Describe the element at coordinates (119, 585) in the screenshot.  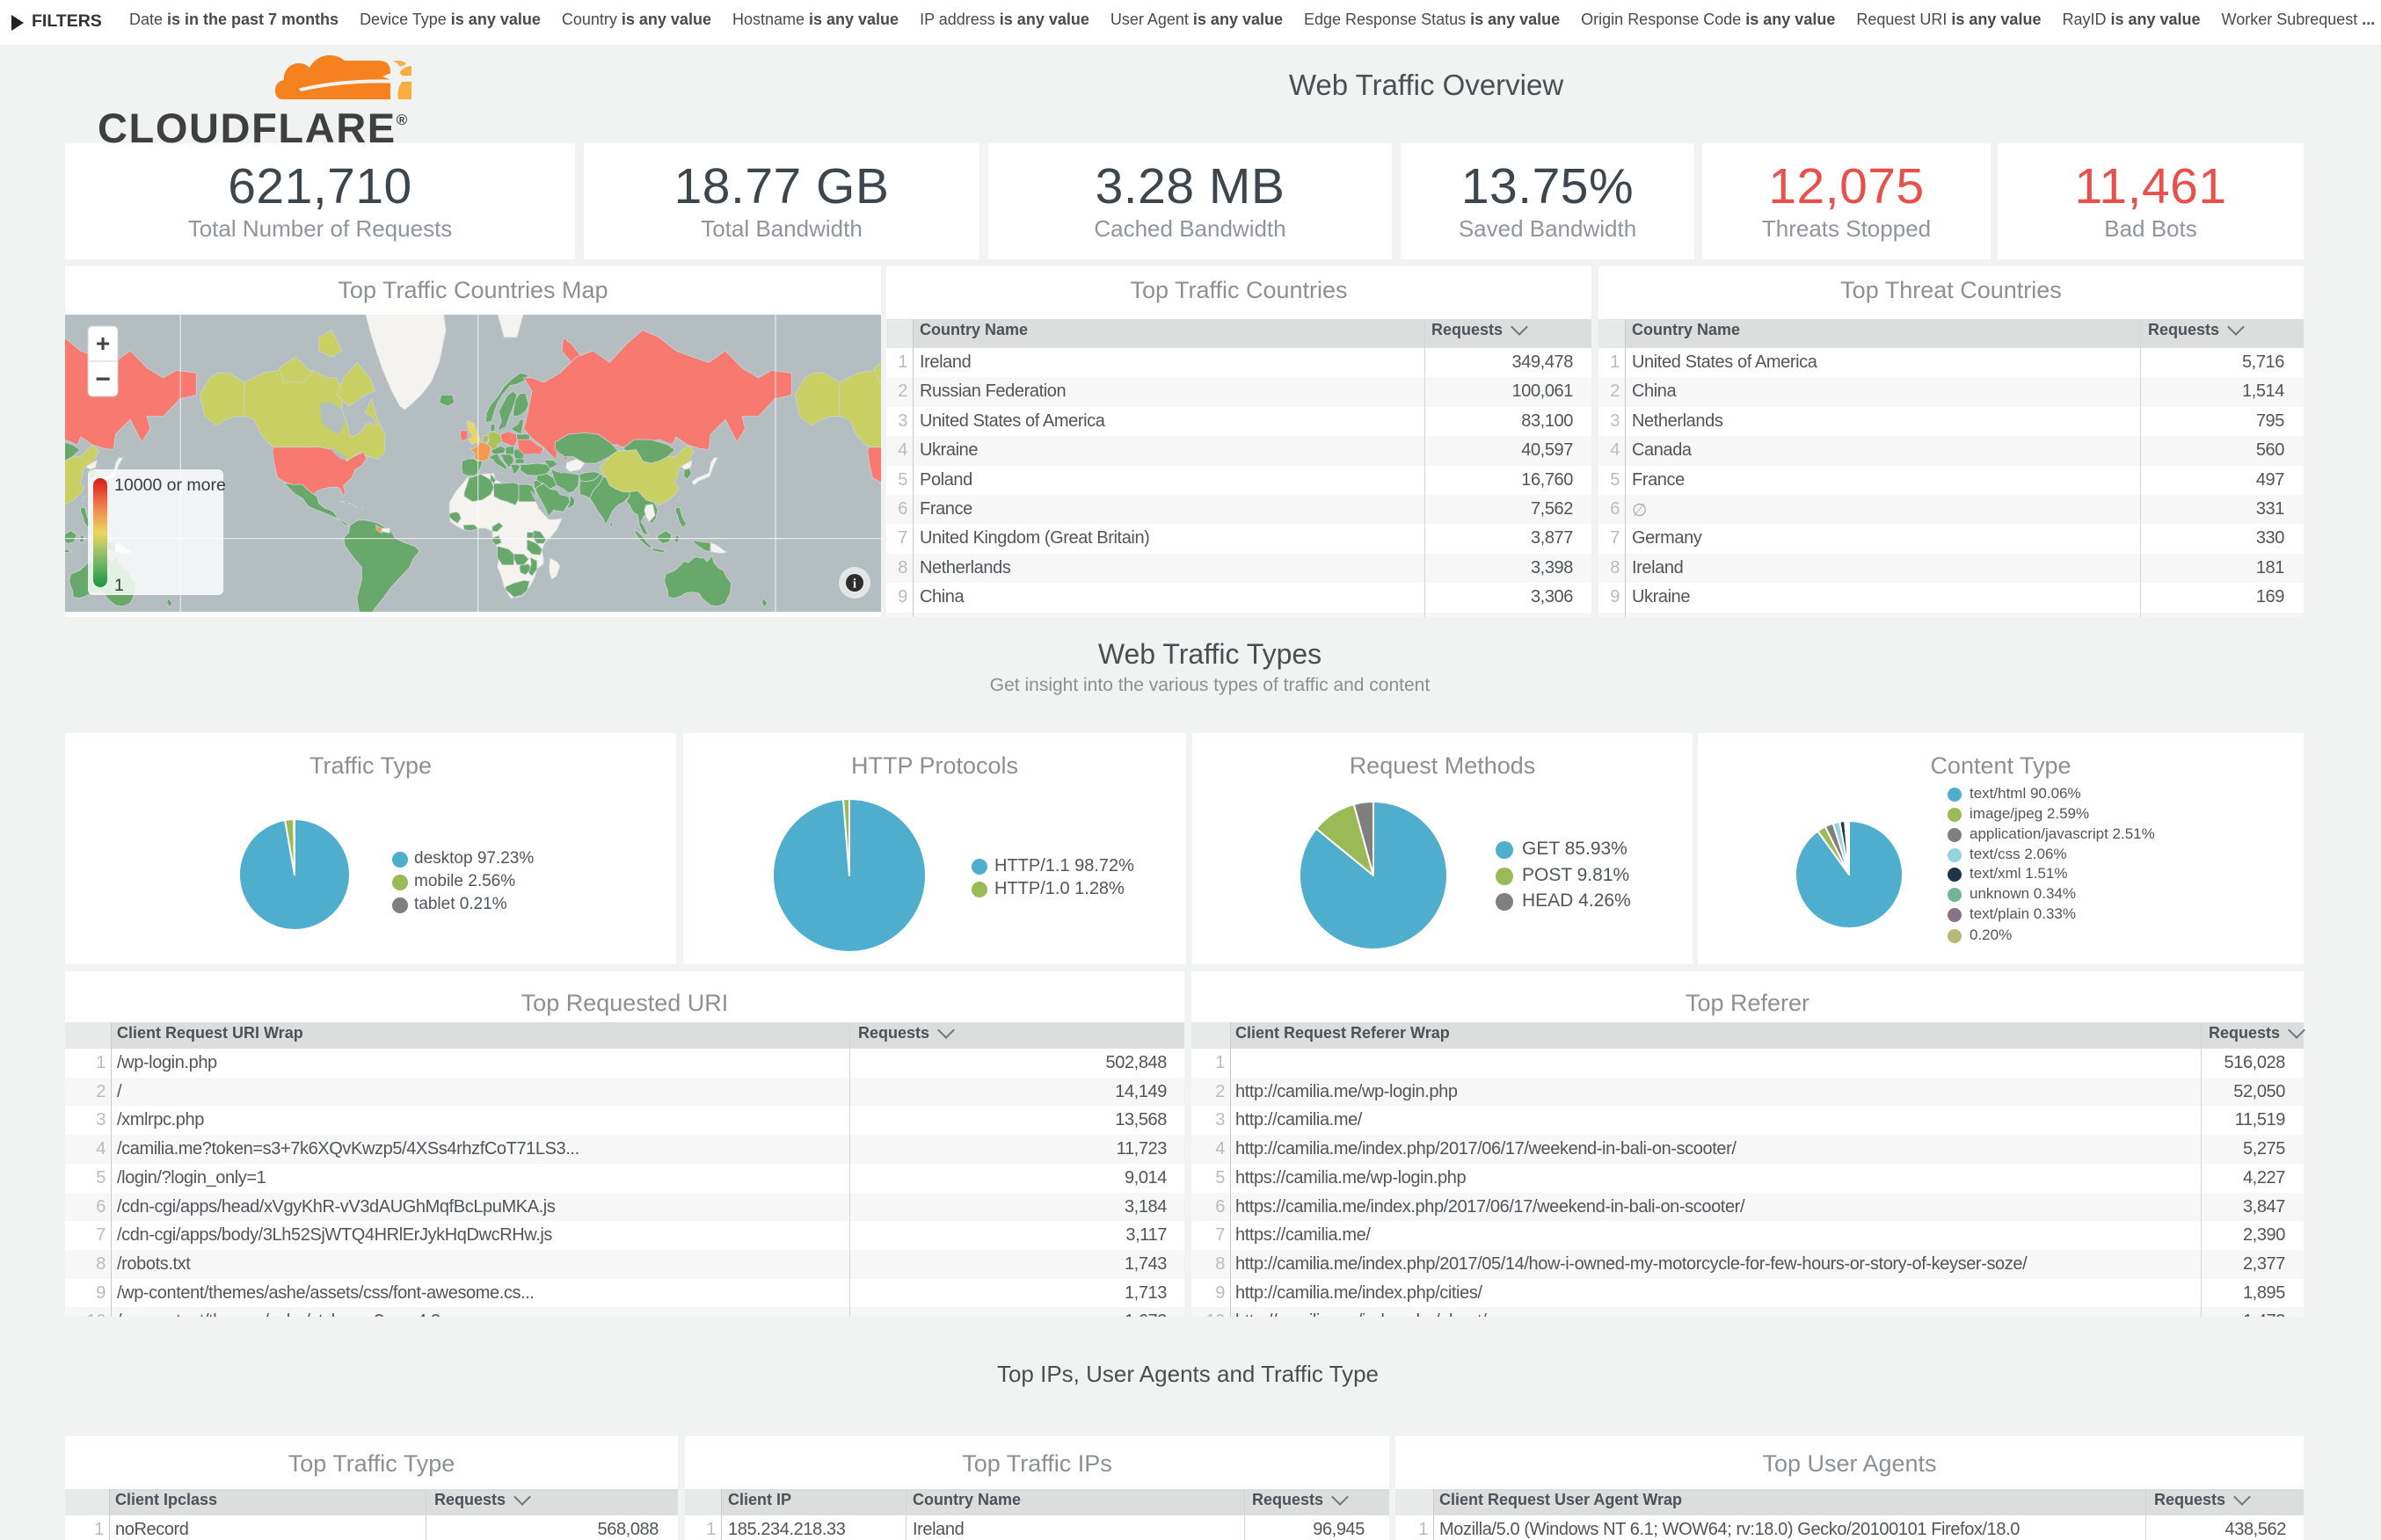
I see `svg-text: 1` at that location.